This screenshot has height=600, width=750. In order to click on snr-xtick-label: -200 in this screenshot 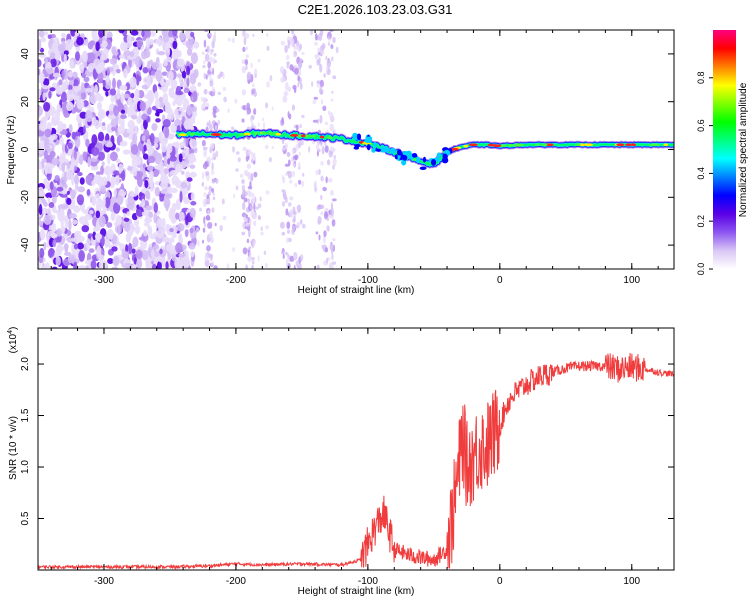, I will do `click(236, 581)`.